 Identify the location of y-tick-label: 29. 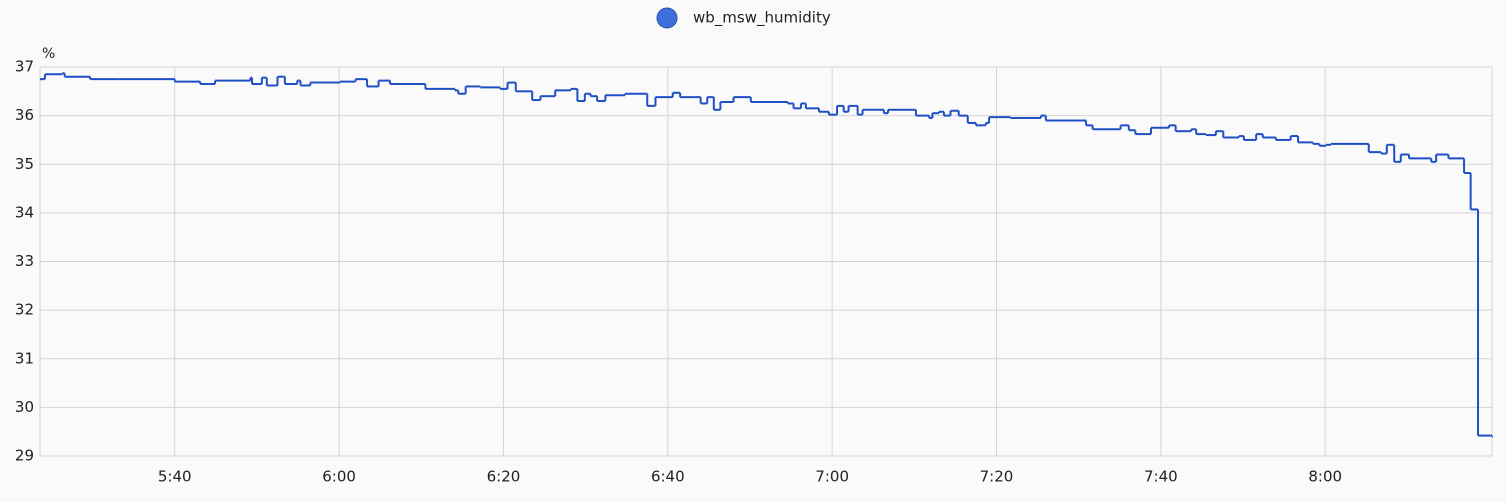
(24, 456).